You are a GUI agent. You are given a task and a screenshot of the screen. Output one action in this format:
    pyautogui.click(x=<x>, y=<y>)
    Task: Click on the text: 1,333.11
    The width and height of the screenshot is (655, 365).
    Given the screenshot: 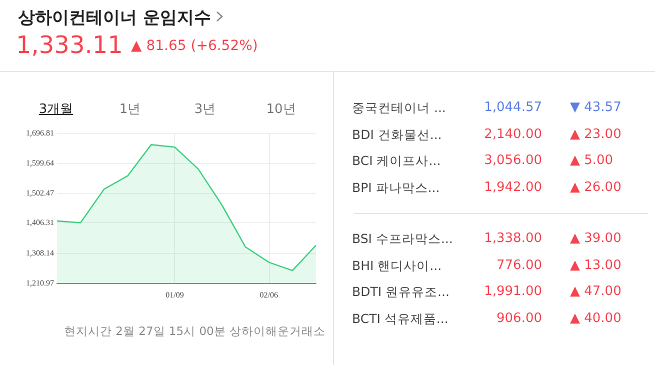 What is the action you would take?
    pyautogui.click(x=69, y=45)
    